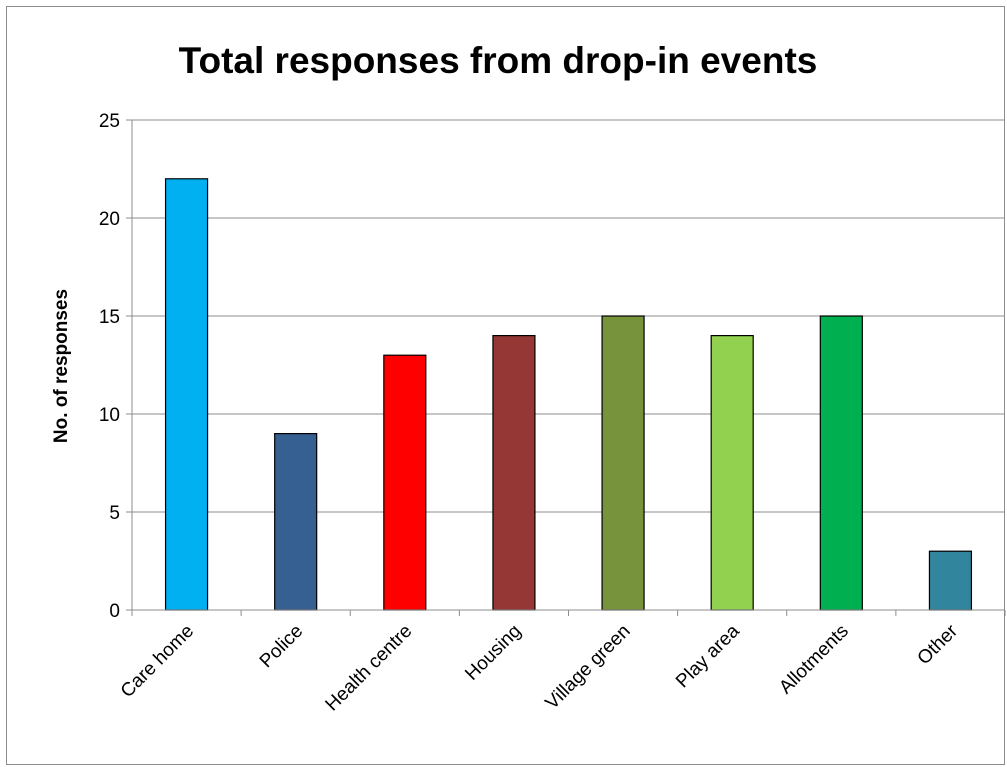 The width and height of the screenshot is (1007, 767). I want to click on x-tick-label: Police, so click(281, 646).